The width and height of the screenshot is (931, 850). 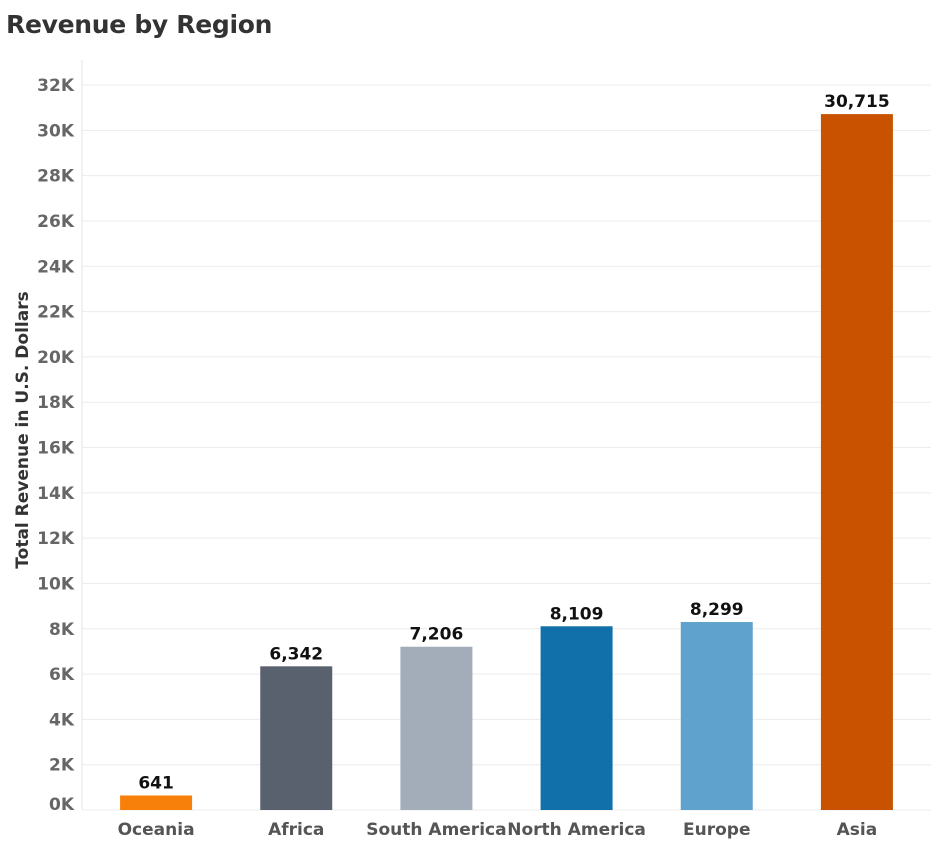 I want to click on category-label: North America, so click(x=576, y=830).